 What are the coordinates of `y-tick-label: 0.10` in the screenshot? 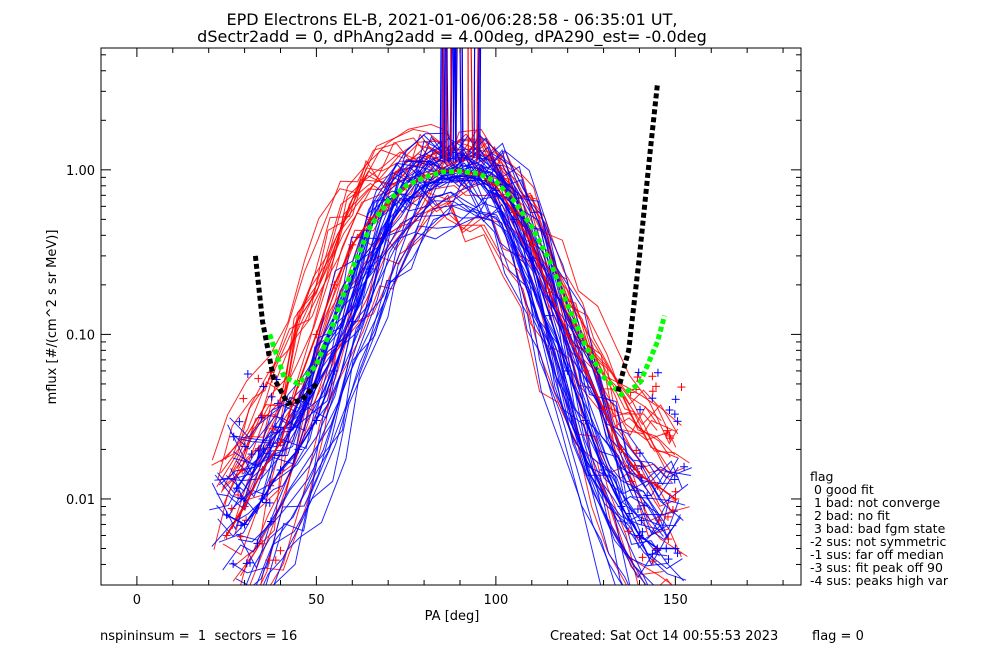 It's located at (80, 335).